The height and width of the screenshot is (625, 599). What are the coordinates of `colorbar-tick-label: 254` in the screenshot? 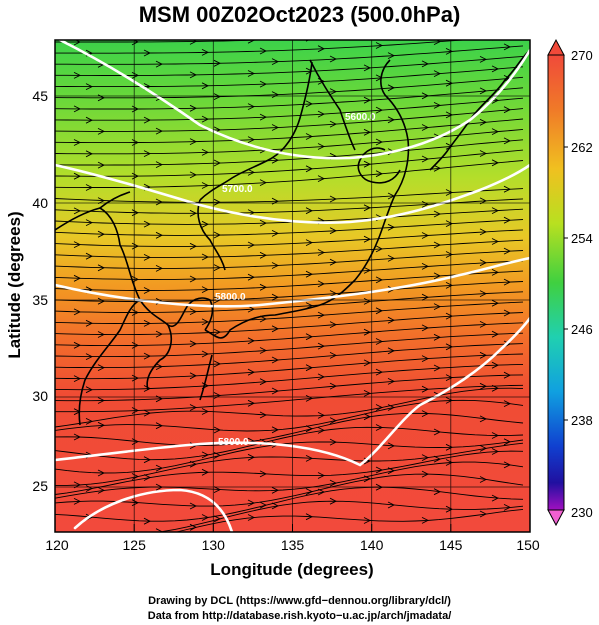 It's located at (582, 238).